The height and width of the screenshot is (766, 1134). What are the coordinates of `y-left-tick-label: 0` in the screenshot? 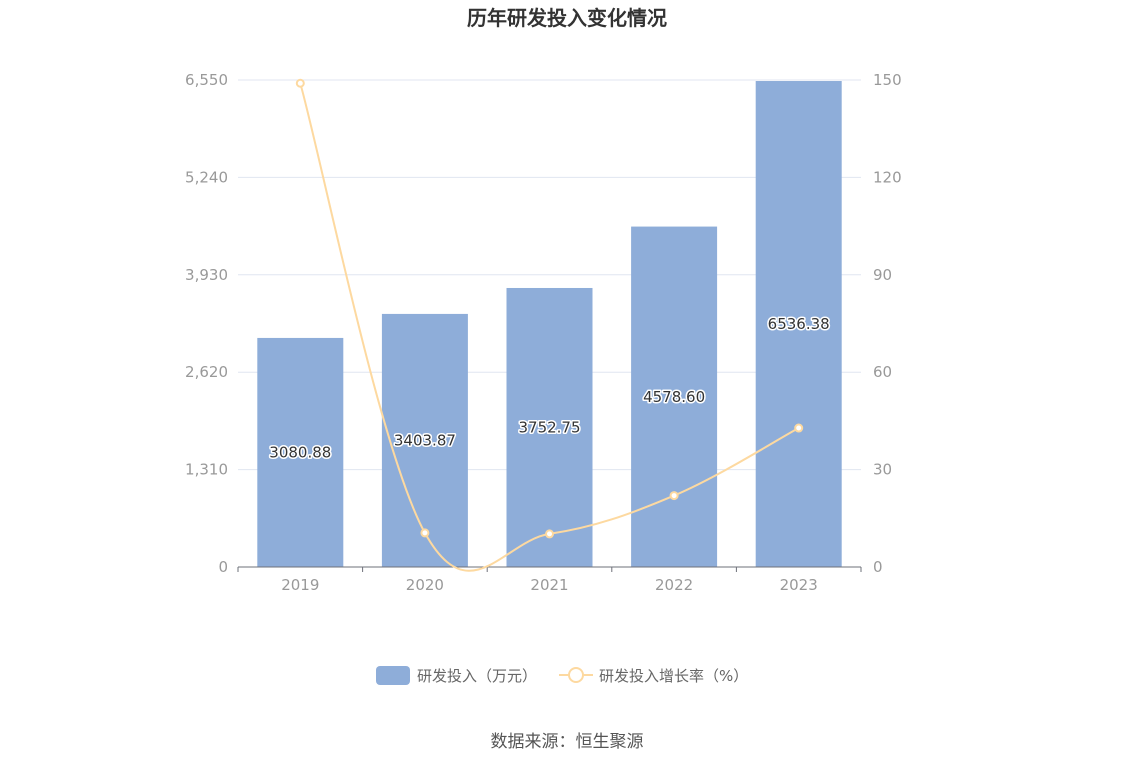 It's located at (223, 567).